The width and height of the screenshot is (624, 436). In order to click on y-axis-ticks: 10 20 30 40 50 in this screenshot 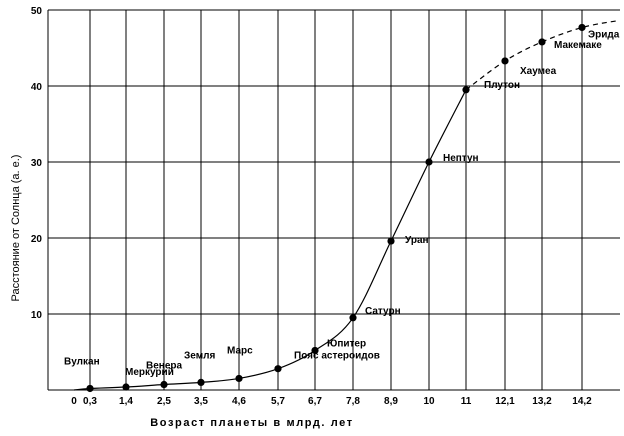, I will do `click(37, 163)`.